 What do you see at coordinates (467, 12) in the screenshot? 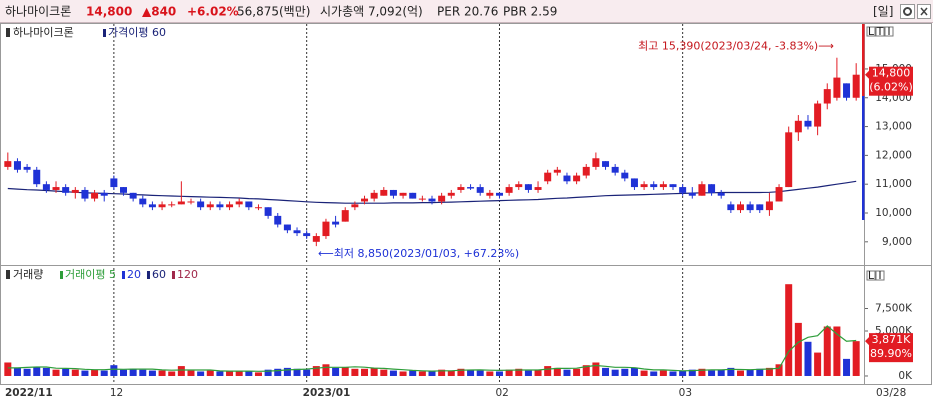
I see `per: PER 20.76` at bounding box center [467, 12].